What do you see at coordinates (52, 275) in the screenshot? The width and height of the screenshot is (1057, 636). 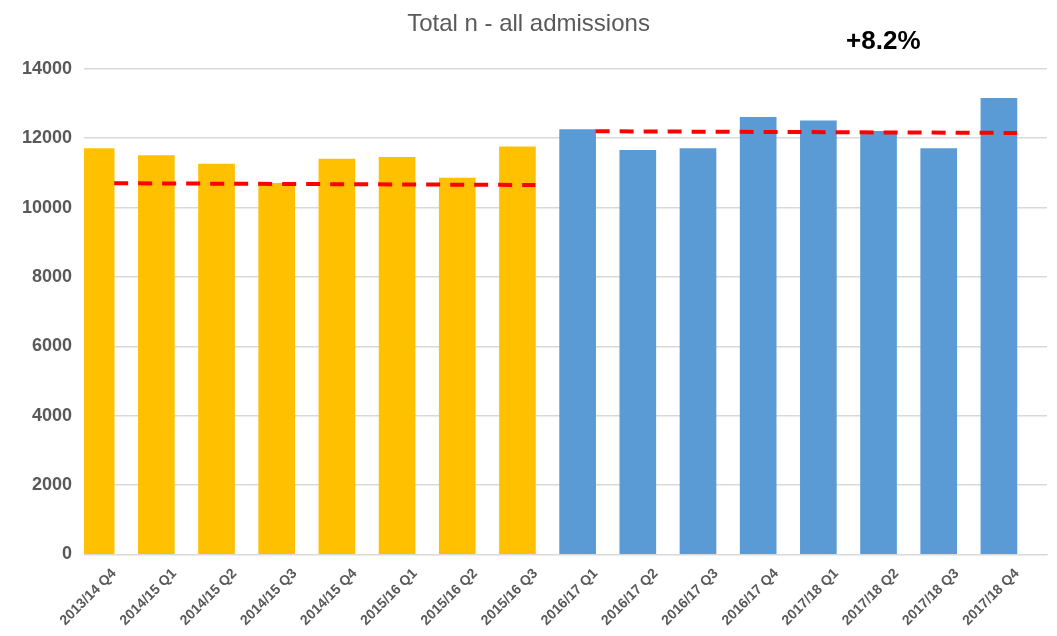 I see `y-tick-label: 8000` at bounding box center [52, 275].